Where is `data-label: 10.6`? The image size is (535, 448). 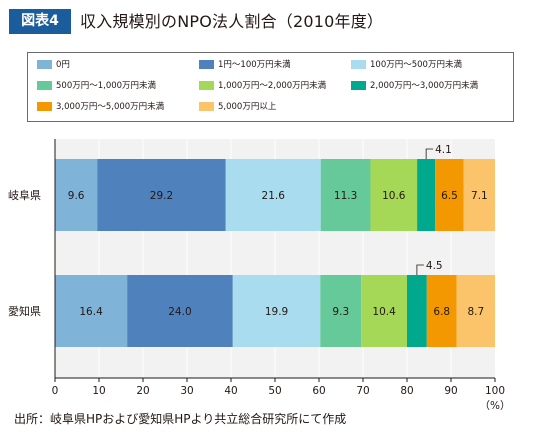 data-label: 10.6 is located at coordinates (394, 196).